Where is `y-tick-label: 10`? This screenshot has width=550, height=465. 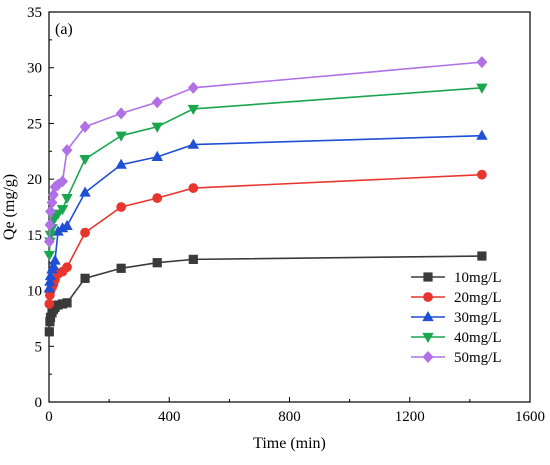 y-tick-label: 10 is located at coordinates (34, 292).